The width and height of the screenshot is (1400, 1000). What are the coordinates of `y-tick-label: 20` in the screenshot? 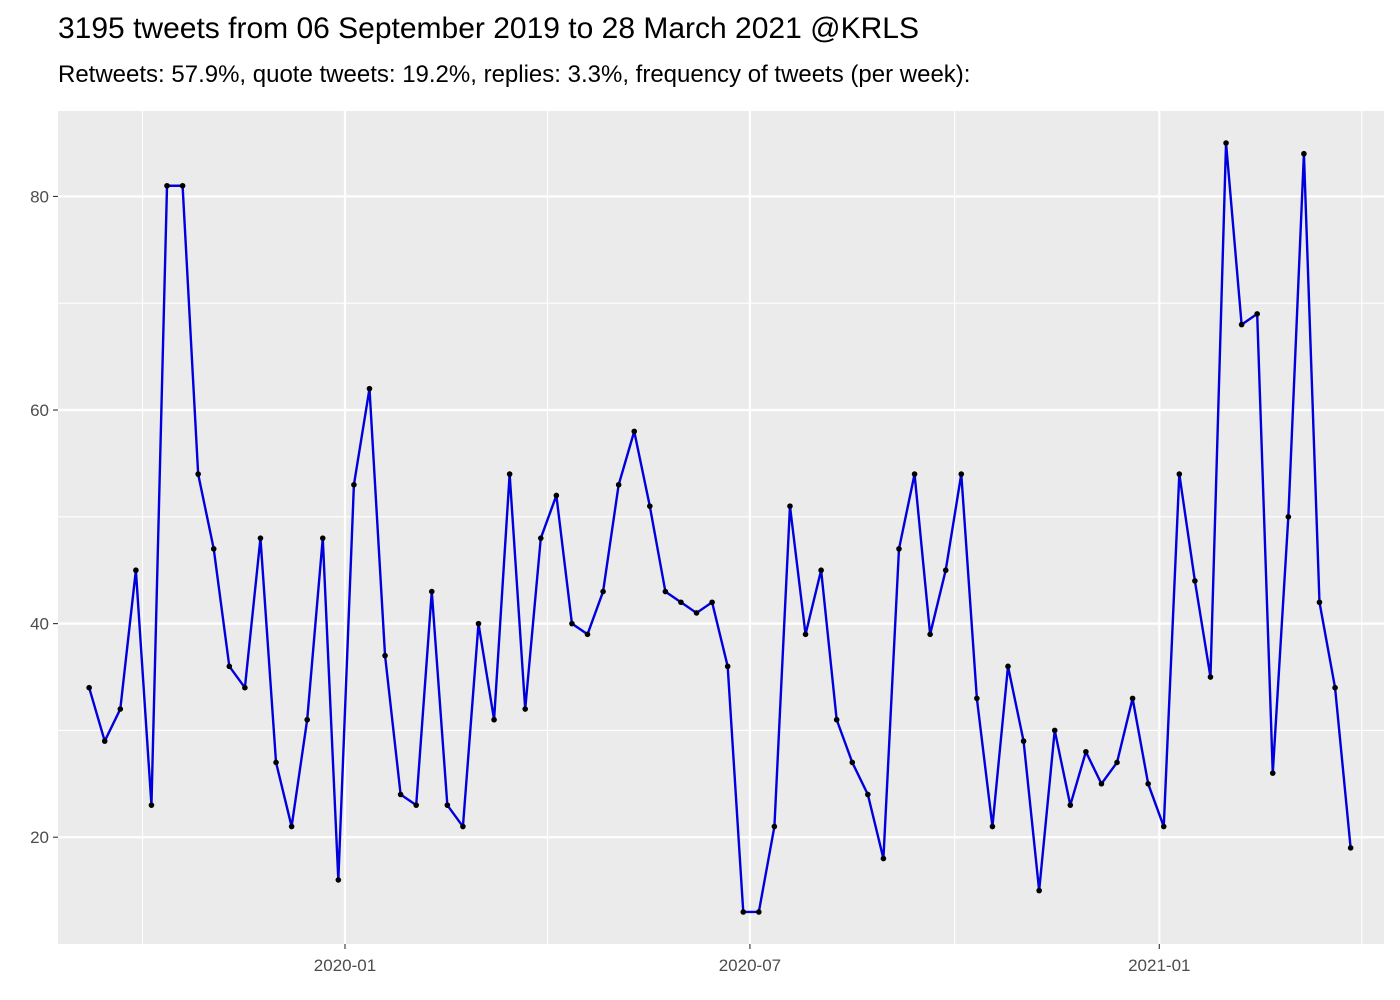 It's located at (39, 837).